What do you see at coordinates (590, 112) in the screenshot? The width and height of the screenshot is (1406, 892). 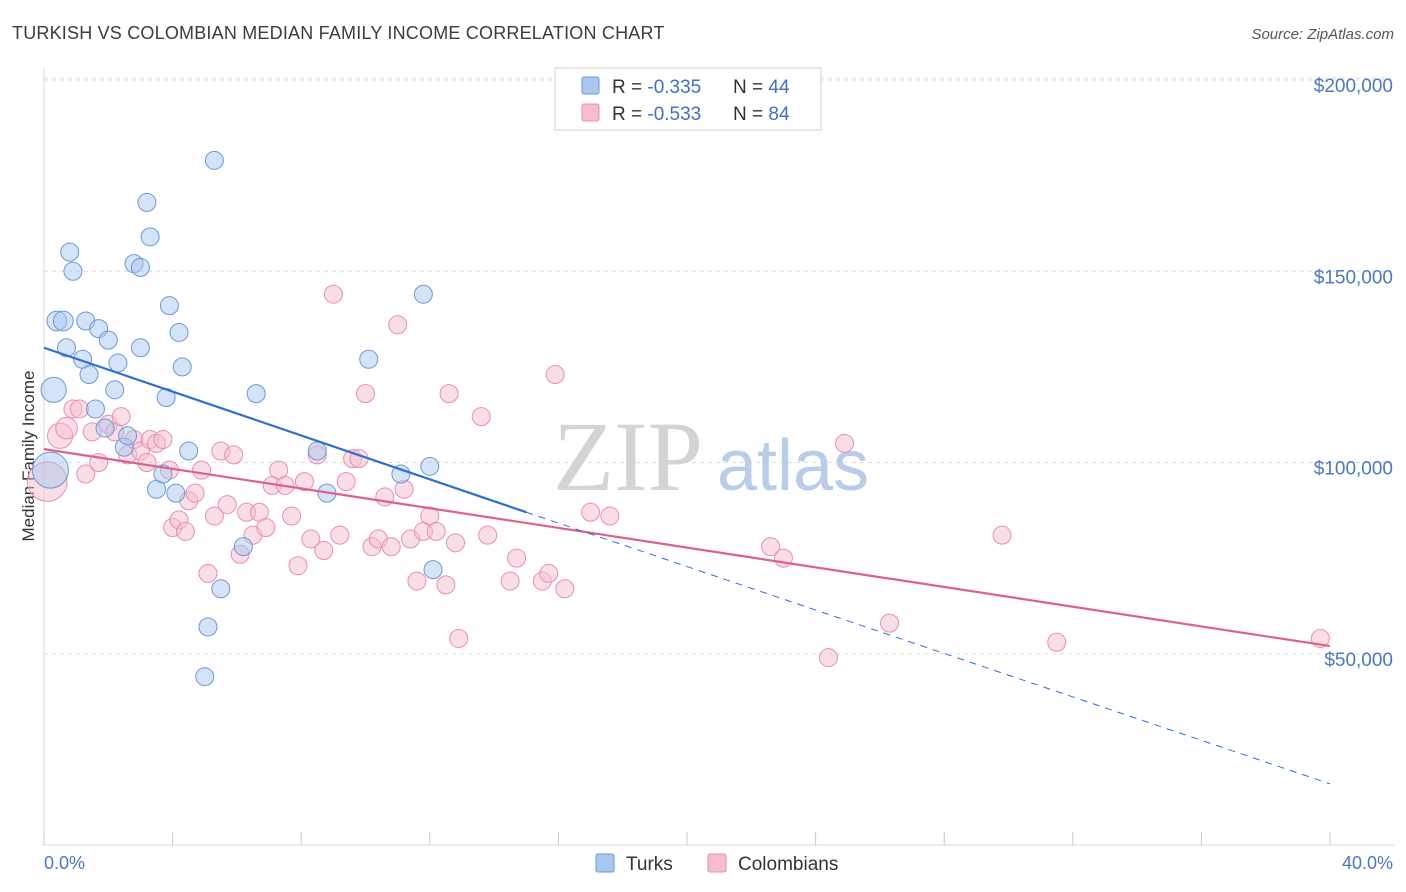 I see `legend-swatch-colombians` at bounding box center [590, 112].